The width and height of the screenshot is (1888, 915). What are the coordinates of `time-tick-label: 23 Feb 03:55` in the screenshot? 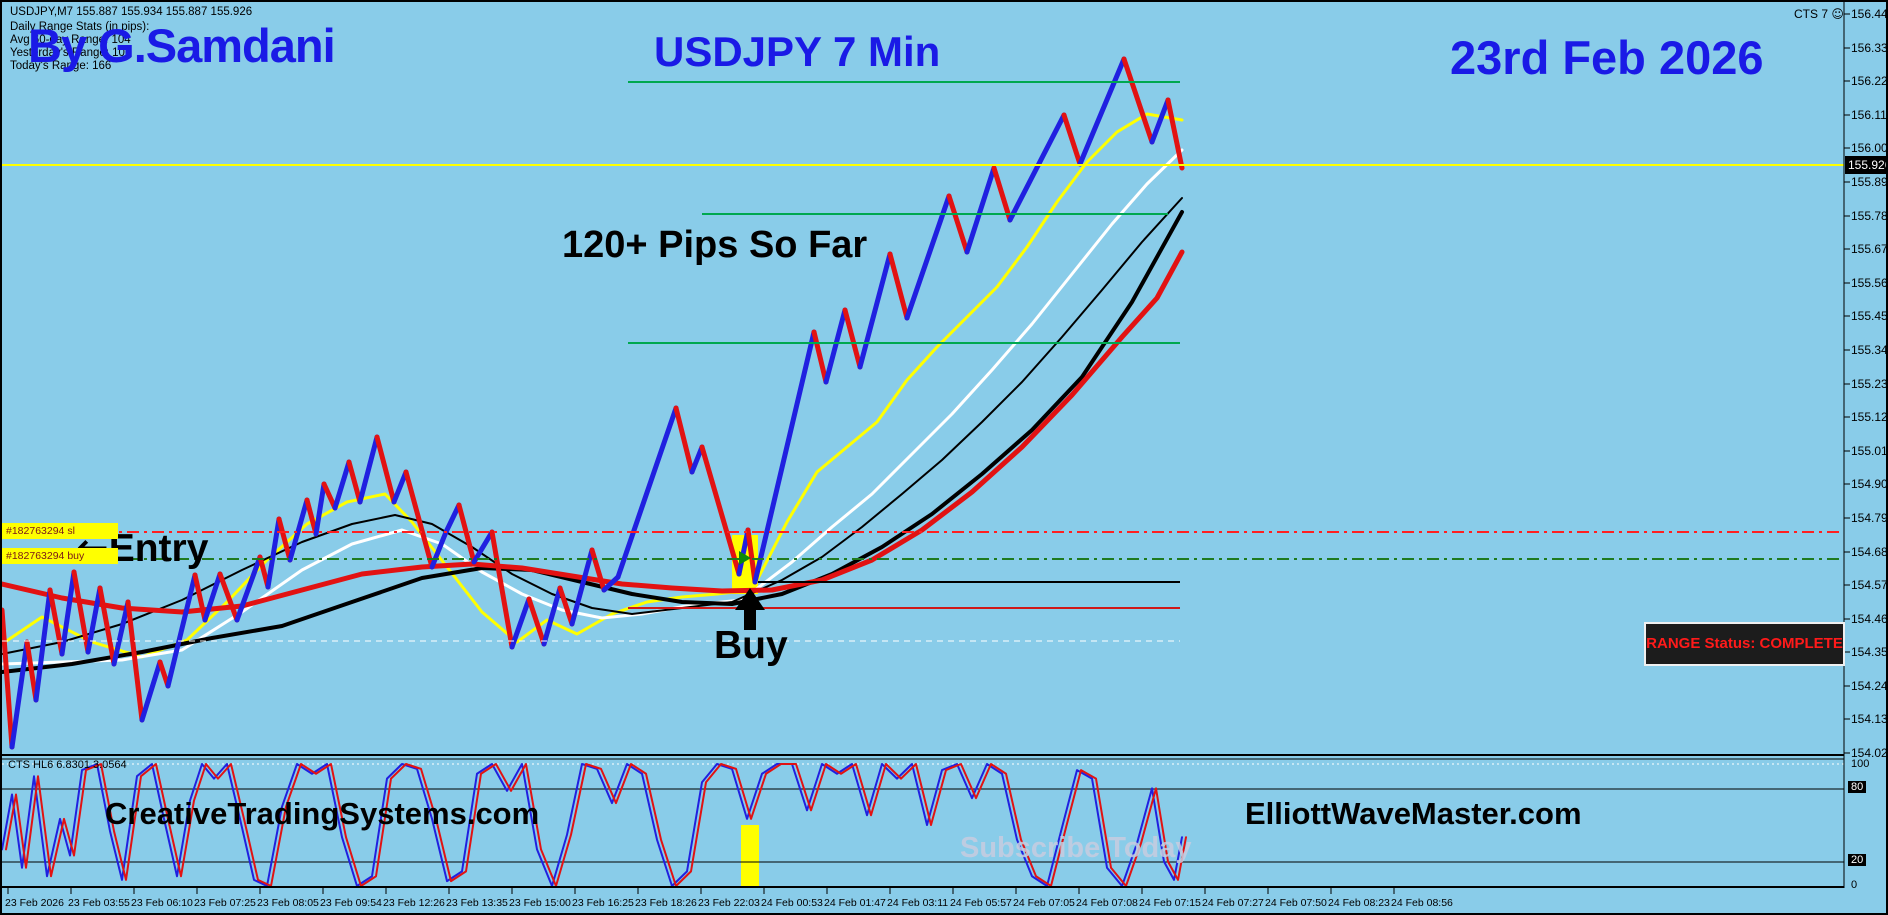 It's located at (99, 903).